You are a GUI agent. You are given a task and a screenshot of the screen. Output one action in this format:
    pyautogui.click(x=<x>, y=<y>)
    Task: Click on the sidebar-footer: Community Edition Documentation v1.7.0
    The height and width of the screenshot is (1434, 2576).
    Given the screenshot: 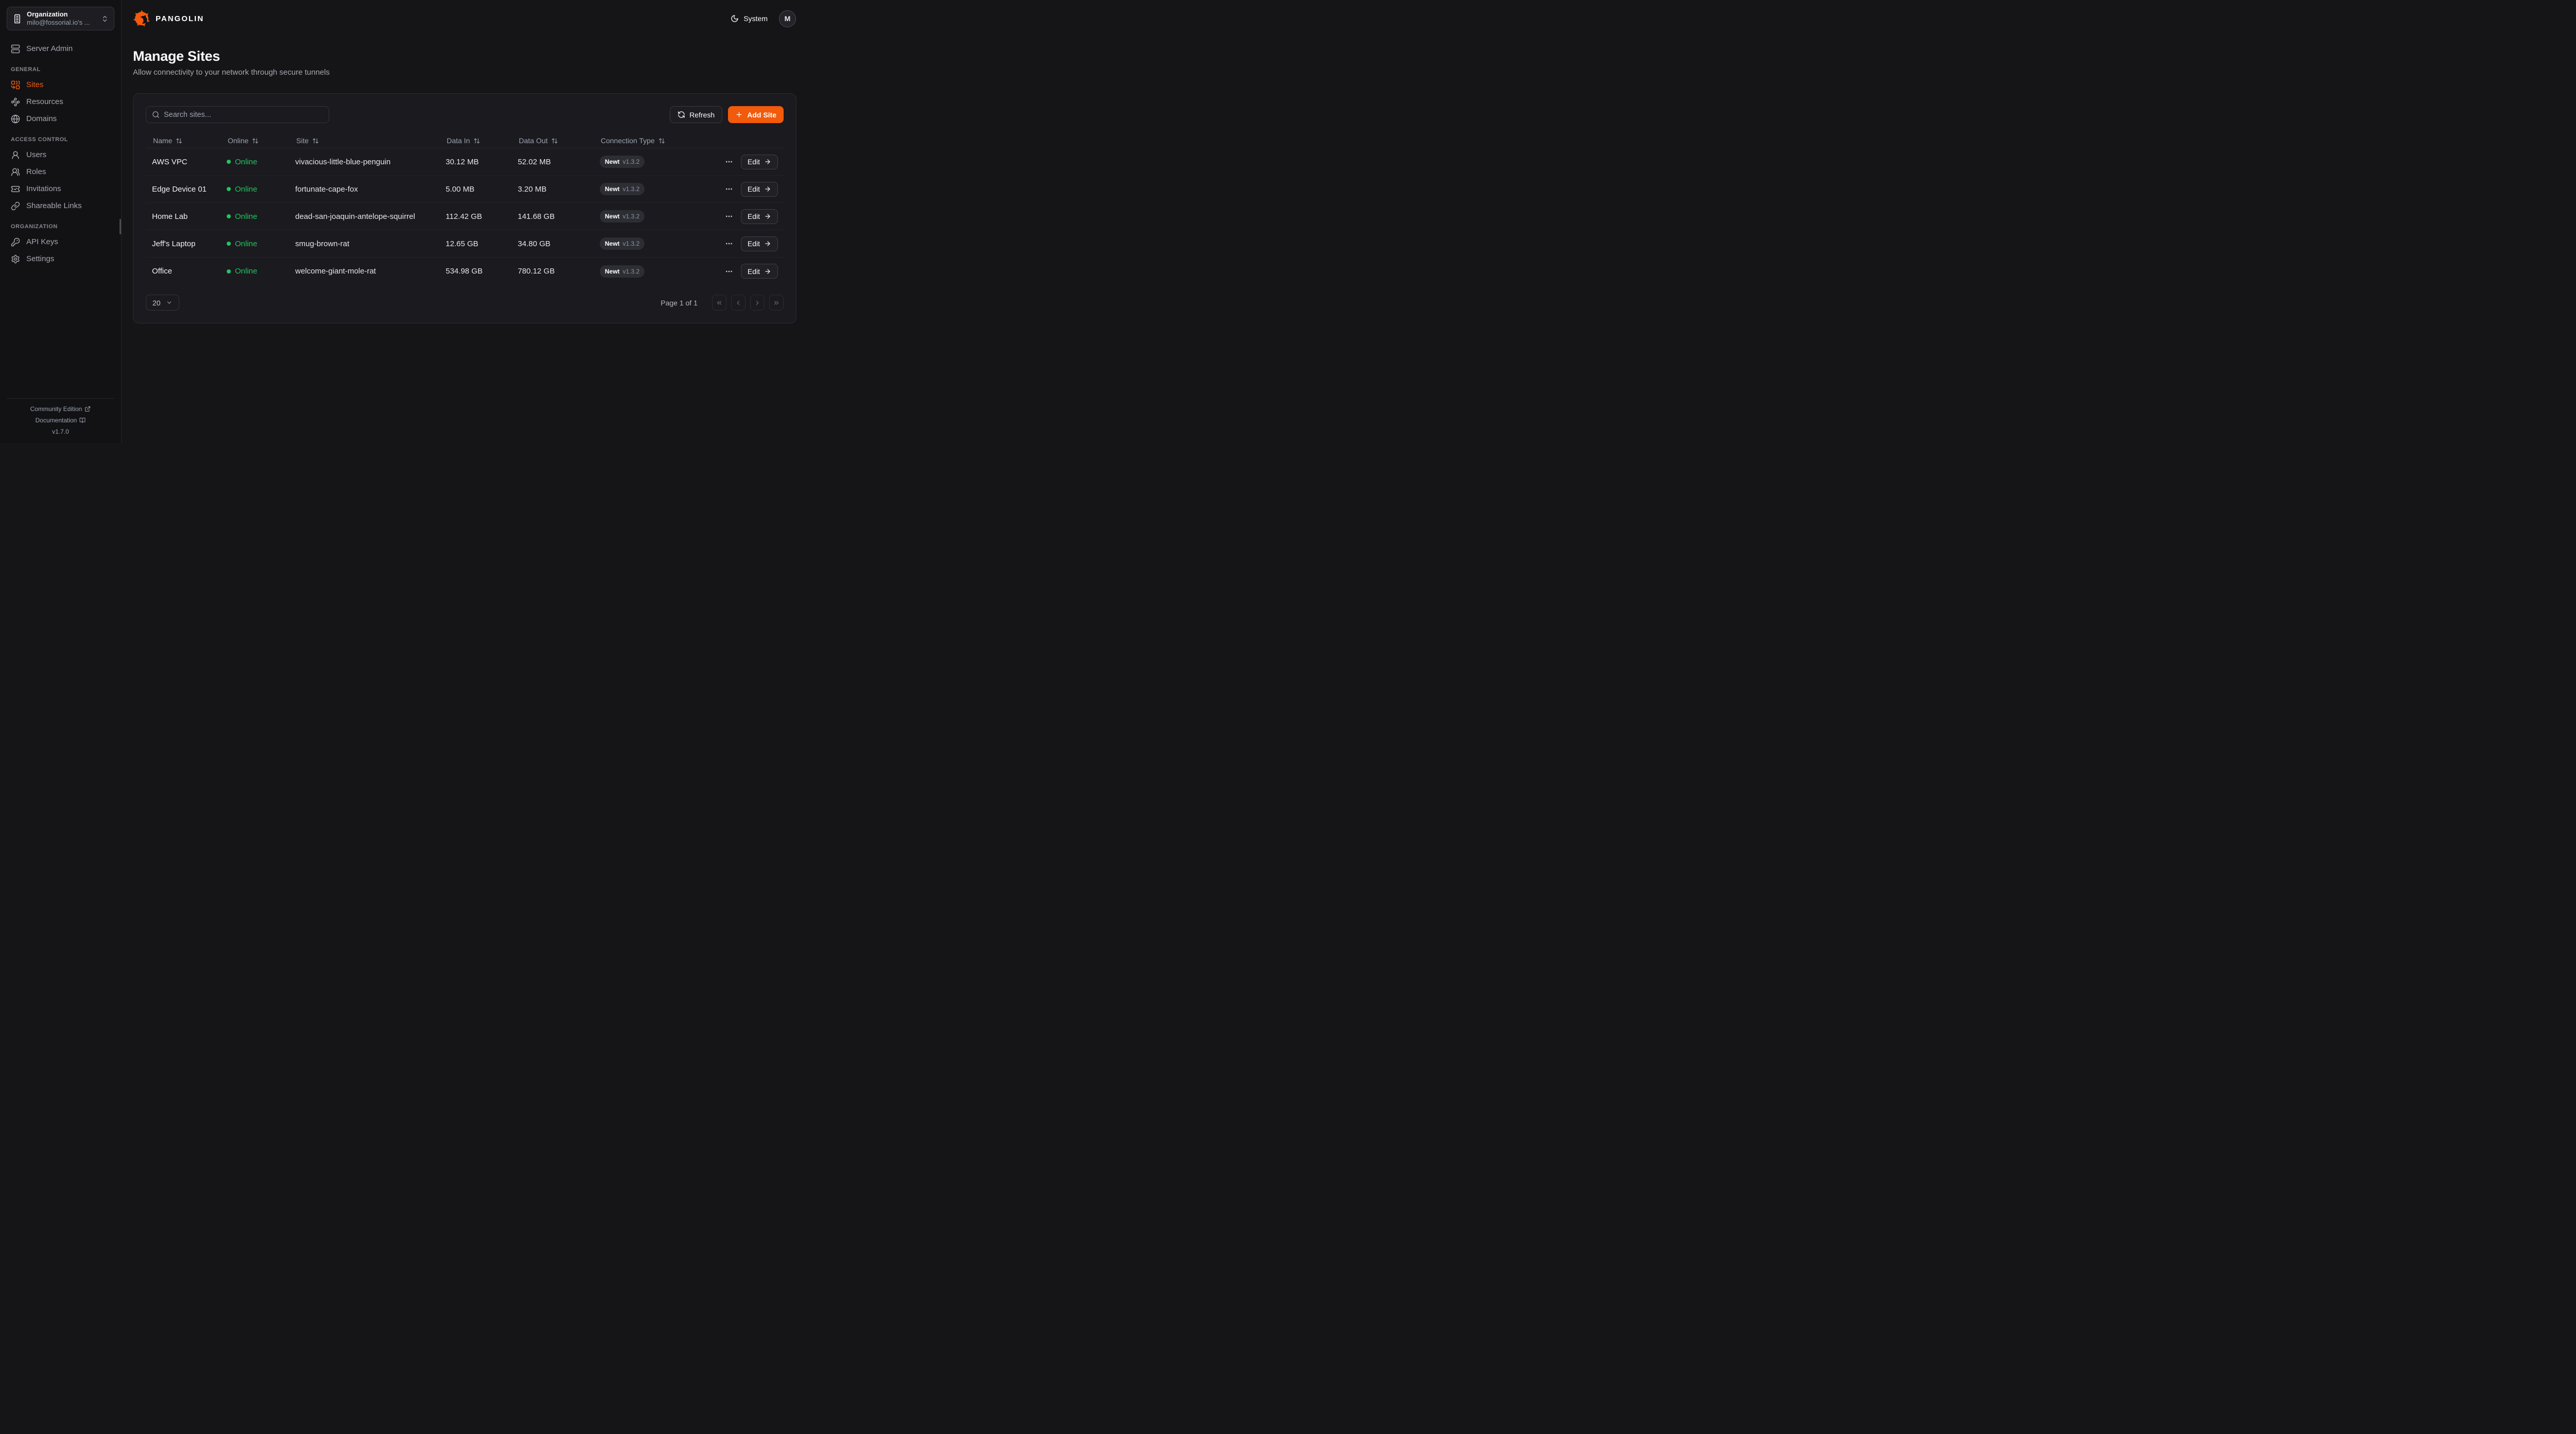 What is the action you would take?
    pyautogui.click(x=60, y=420)
    